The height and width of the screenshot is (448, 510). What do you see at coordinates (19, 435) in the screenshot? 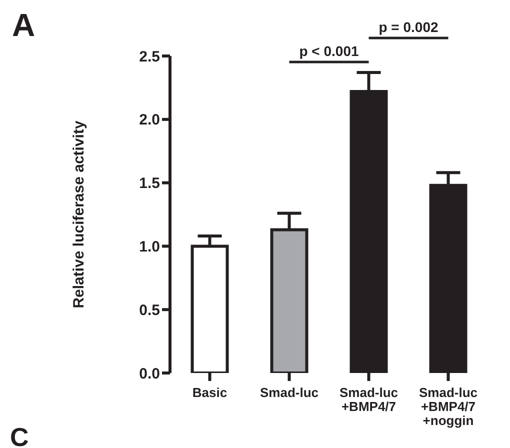
I see `text: C` at bounding box center [19, 435].